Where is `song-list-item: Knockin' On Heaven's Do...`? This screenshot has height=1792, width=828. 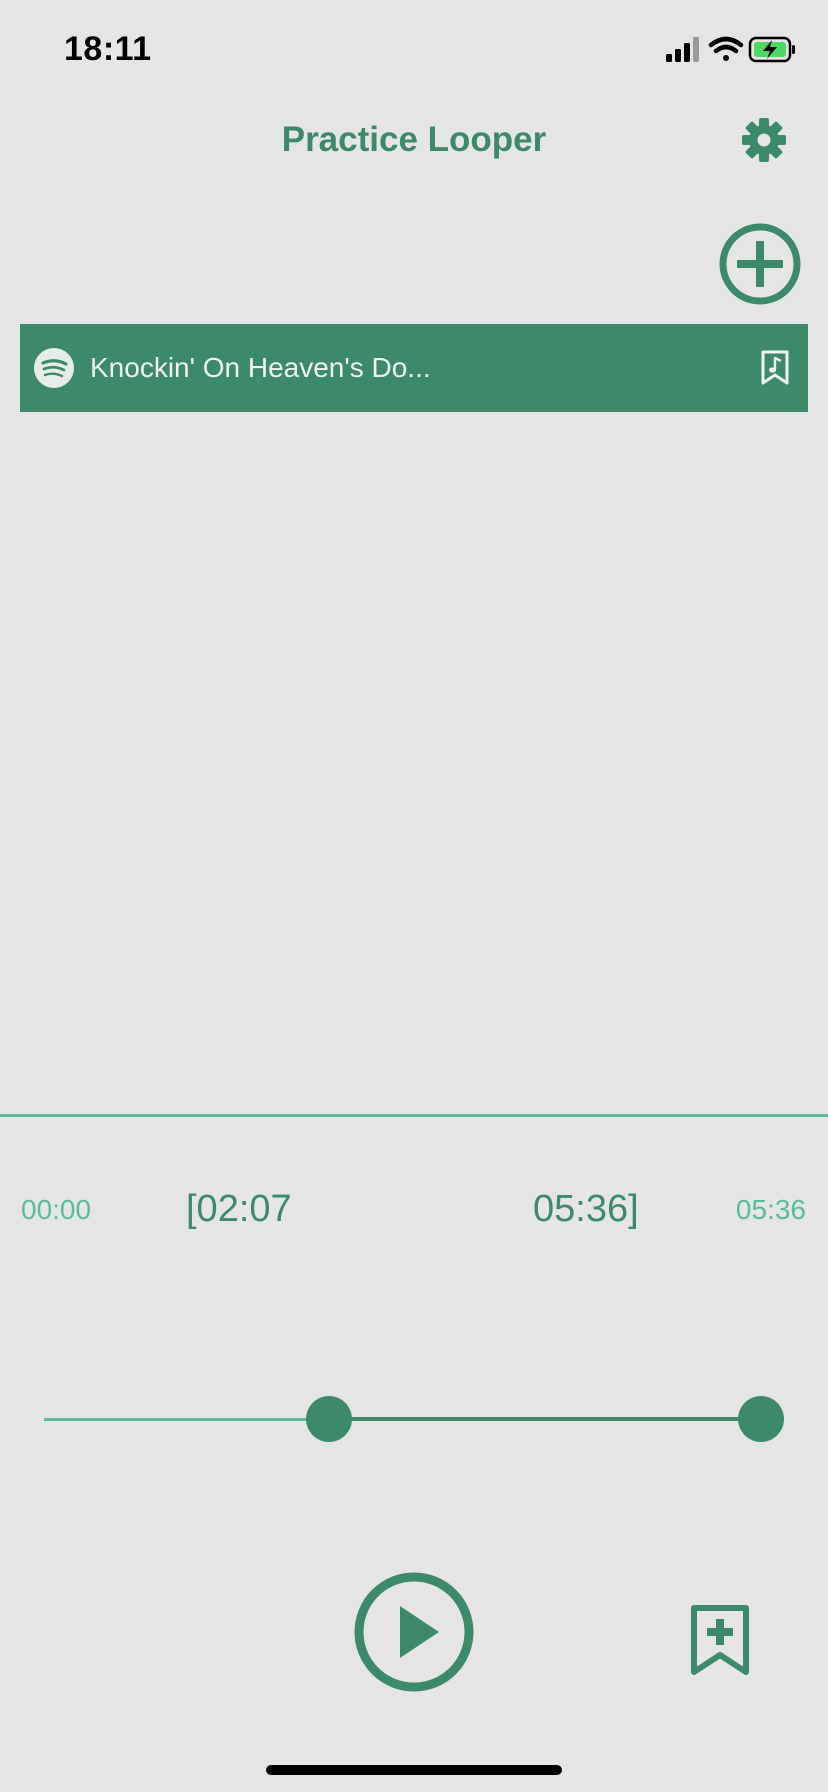
song-list-item: Knockin' On Heaven's Do... is located at coordinates (414, 368).